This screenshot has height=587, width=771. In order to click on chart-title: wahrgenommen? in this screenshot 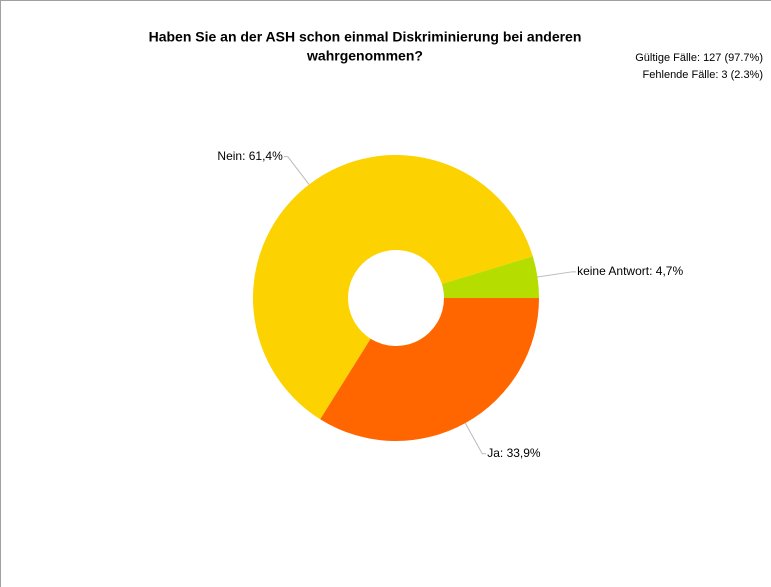, I will do `click(364, 56)`.